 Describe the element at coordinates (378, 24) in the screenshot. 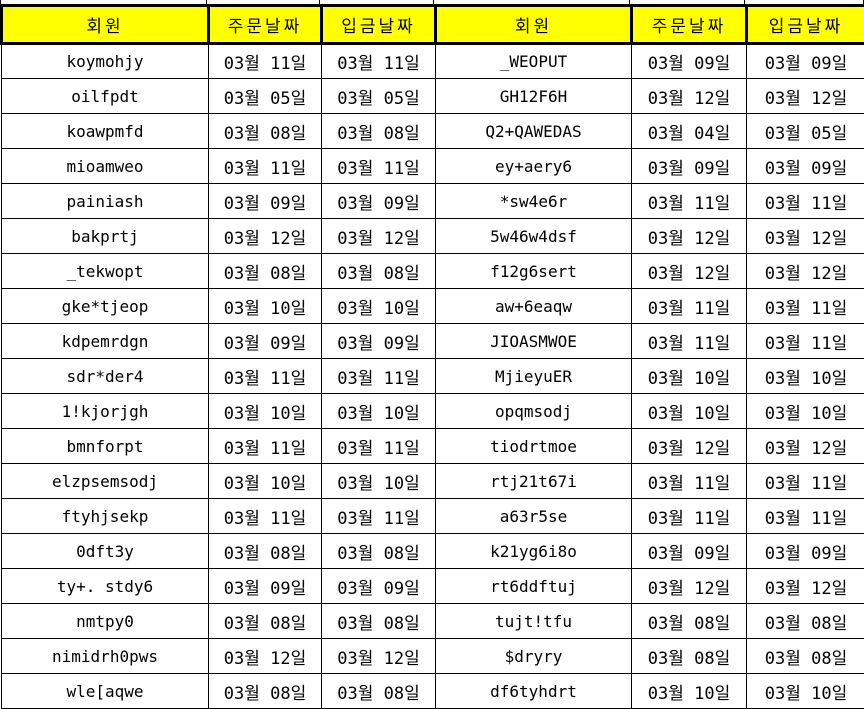

I see `header-cell-deposit-date-left: 입금날짜` at that location.